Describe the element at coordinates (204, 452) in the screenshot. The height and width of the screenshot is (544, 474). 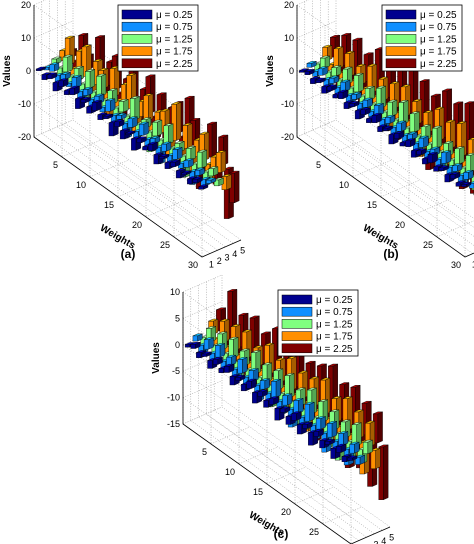
I see `x-tick-label: 5` at that location.